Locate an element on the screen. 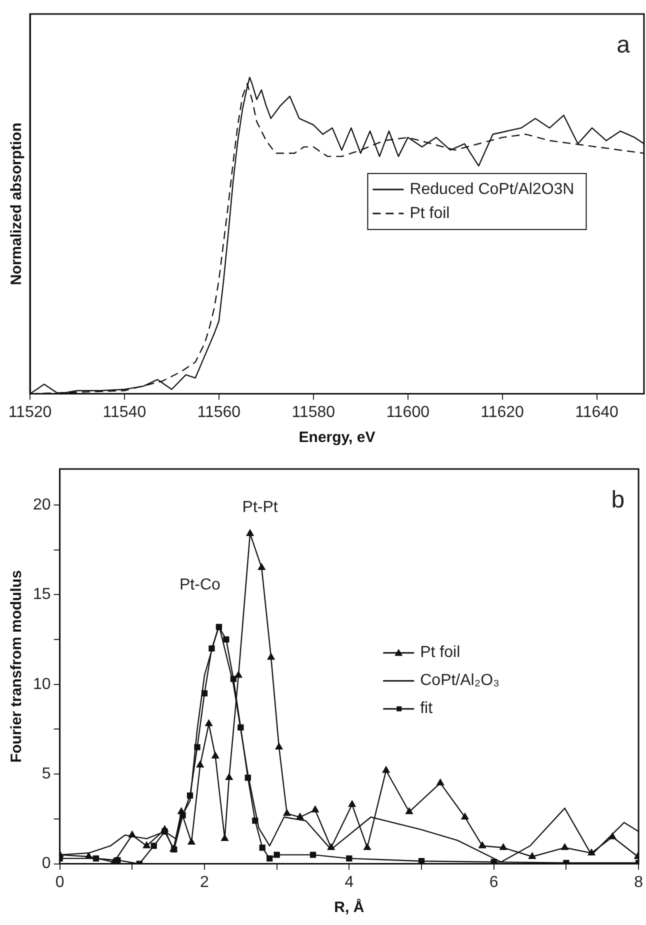  x-tick-label: 0 is located at coordinates (59, 882).